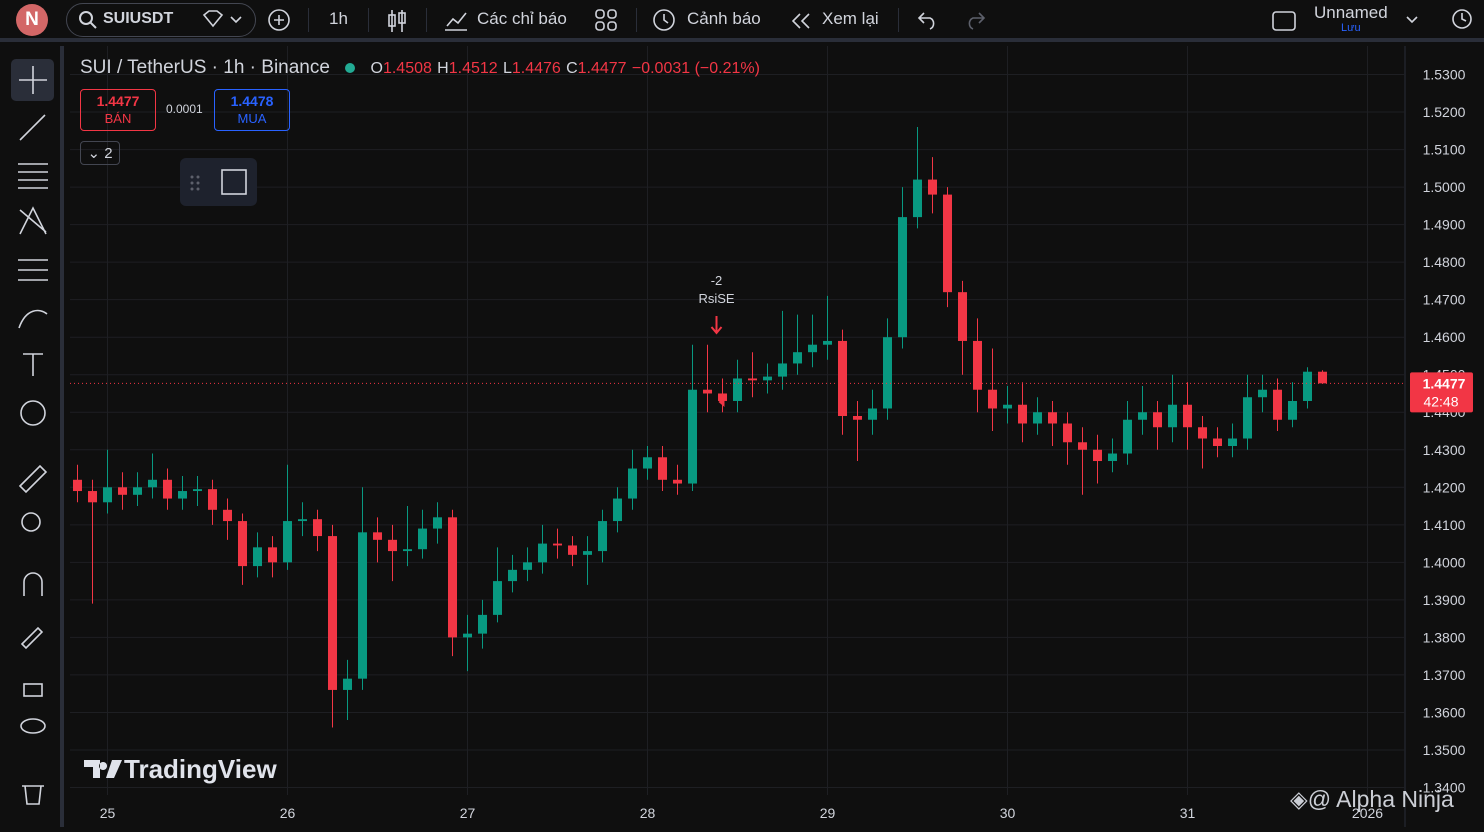  Describe the element at coordinates (32, 638) in the screenshot. I see `stay-drawing-tool` at that location.